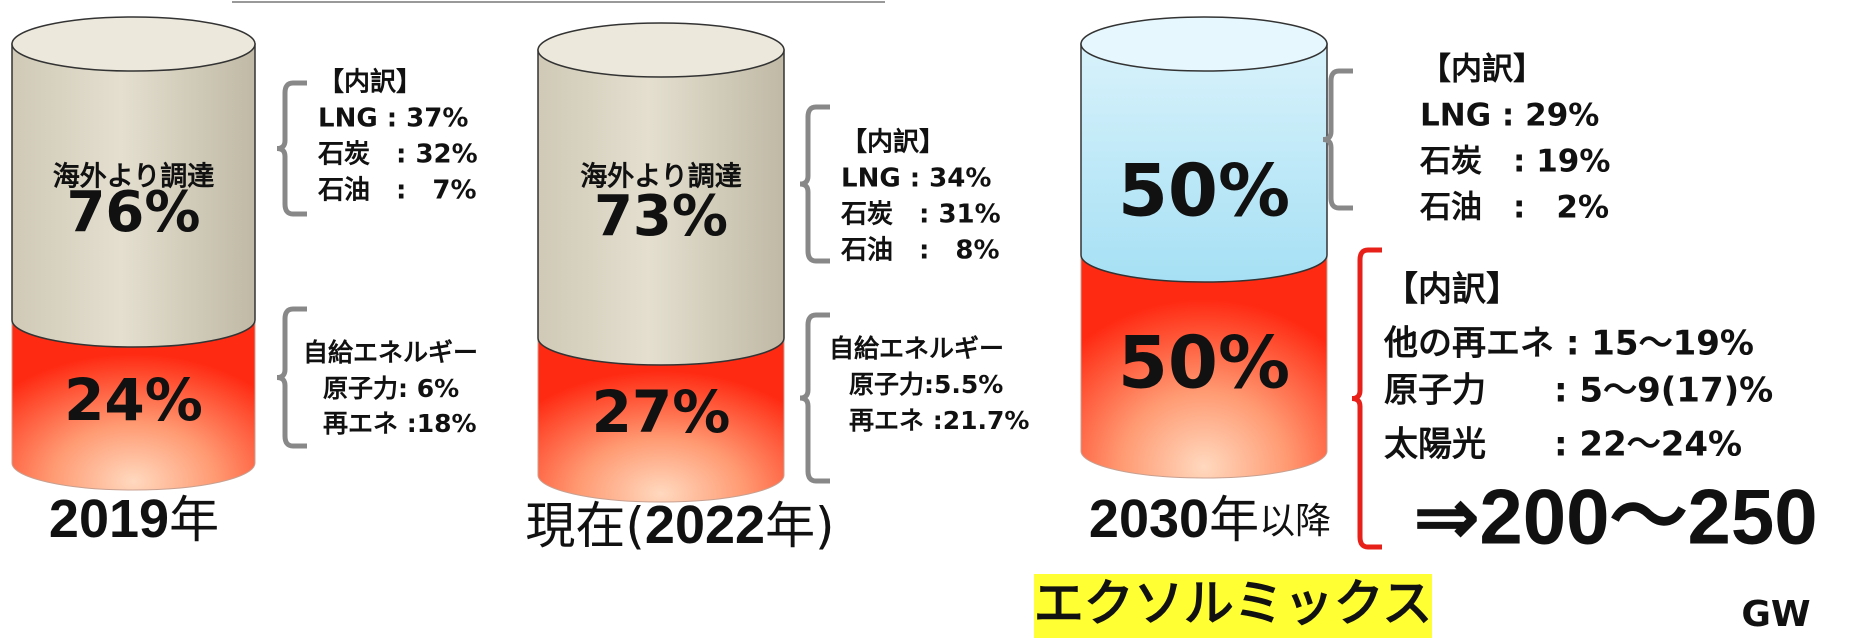  I want to click on year-label: 2019年, so click(134, 519).